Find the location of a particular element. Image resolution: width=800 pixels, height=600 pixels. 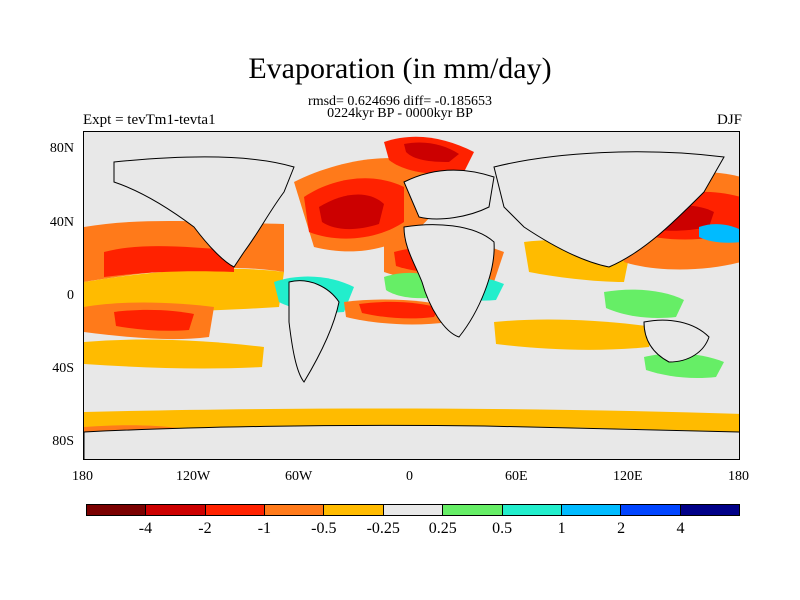

experiment-label: Expt = tevTm1-tevta1 is located at coordinates (149, 120).